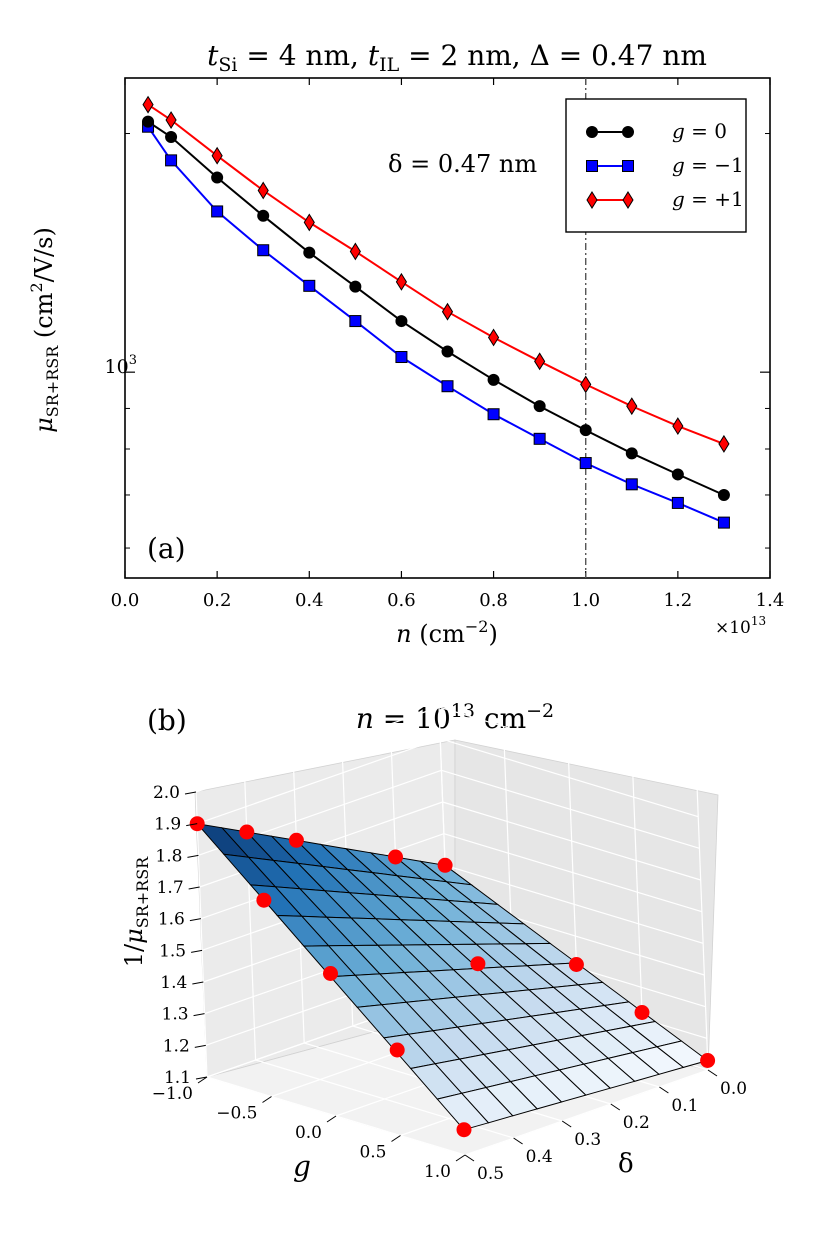 This screenshot has width=830, height=1246. I want to click on z-tick-label: 1.3, so click(175, 1015).